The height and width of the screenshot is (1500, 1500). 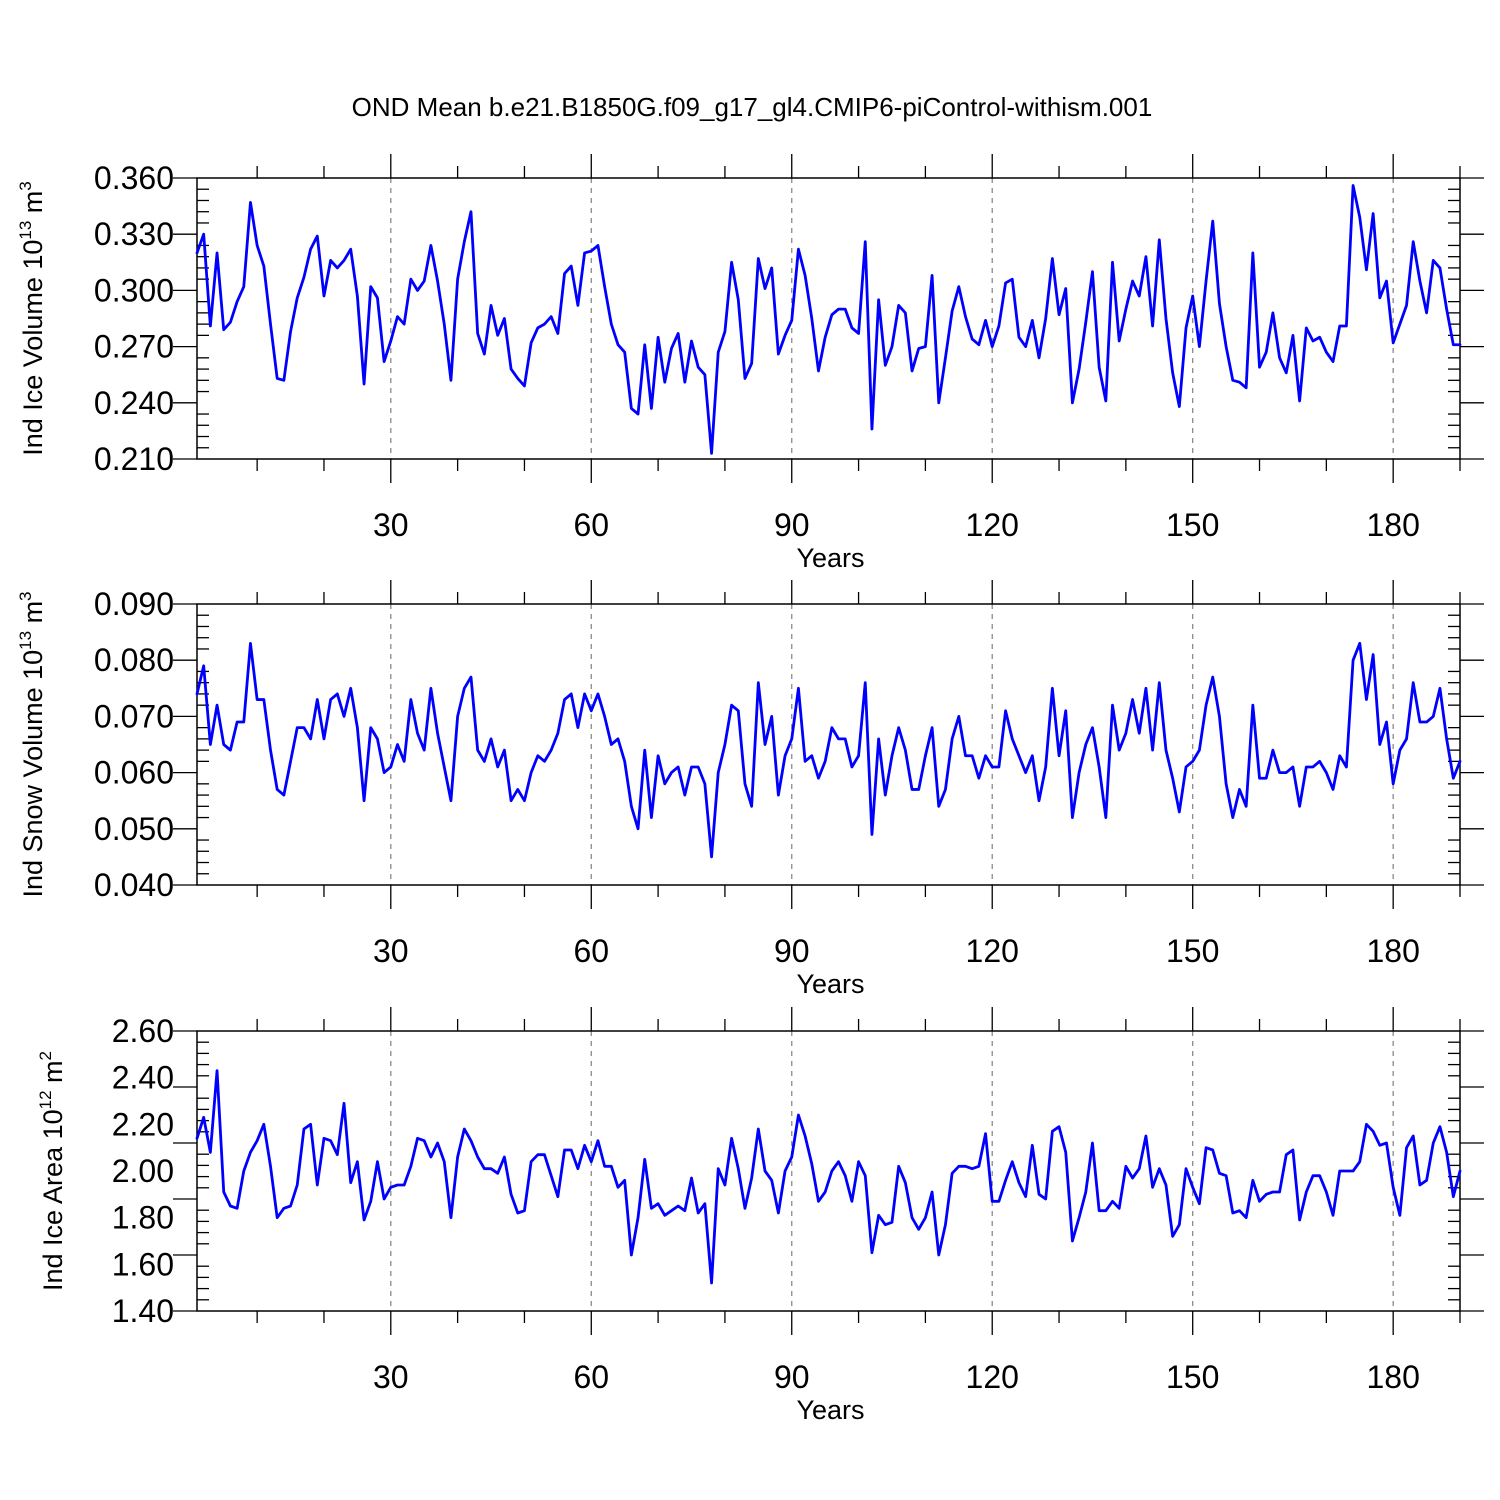 I want to click on y-axis-label: Ind Snow Volume 1013 m3, so click(x=32, y=744).